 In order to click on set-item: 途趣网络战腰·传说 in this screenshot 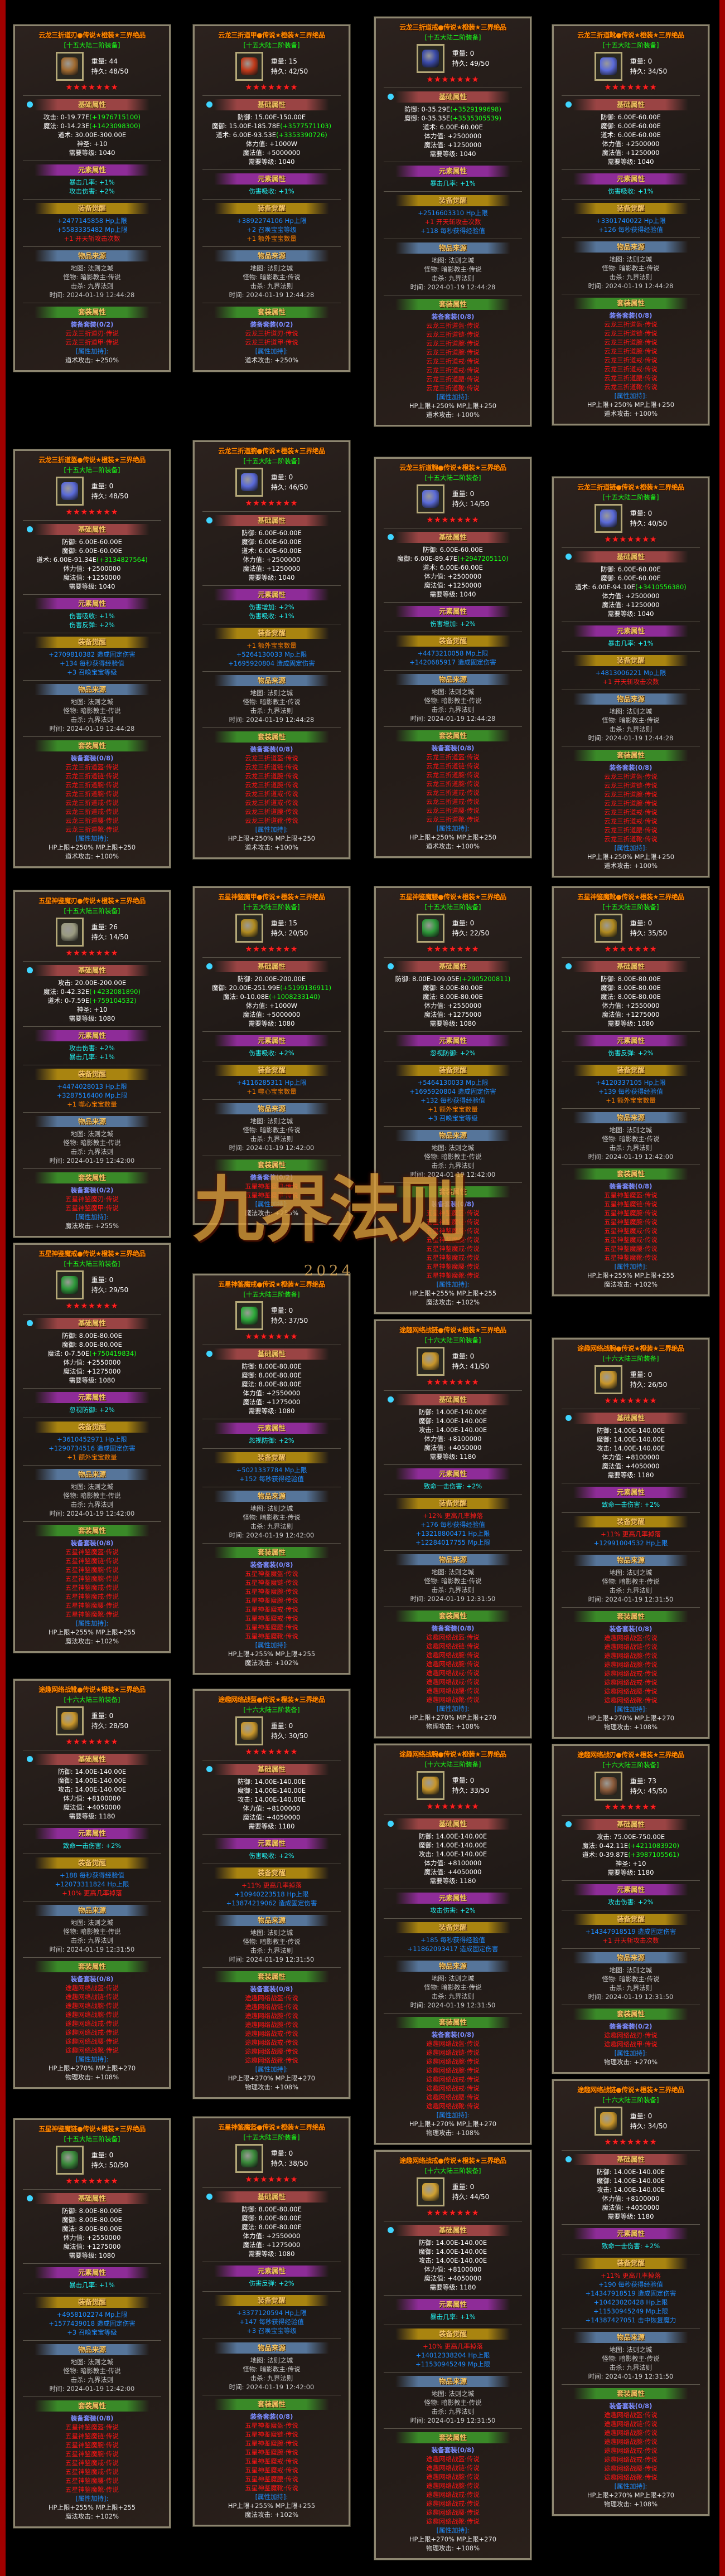, I will do `click(92, 2041)`.